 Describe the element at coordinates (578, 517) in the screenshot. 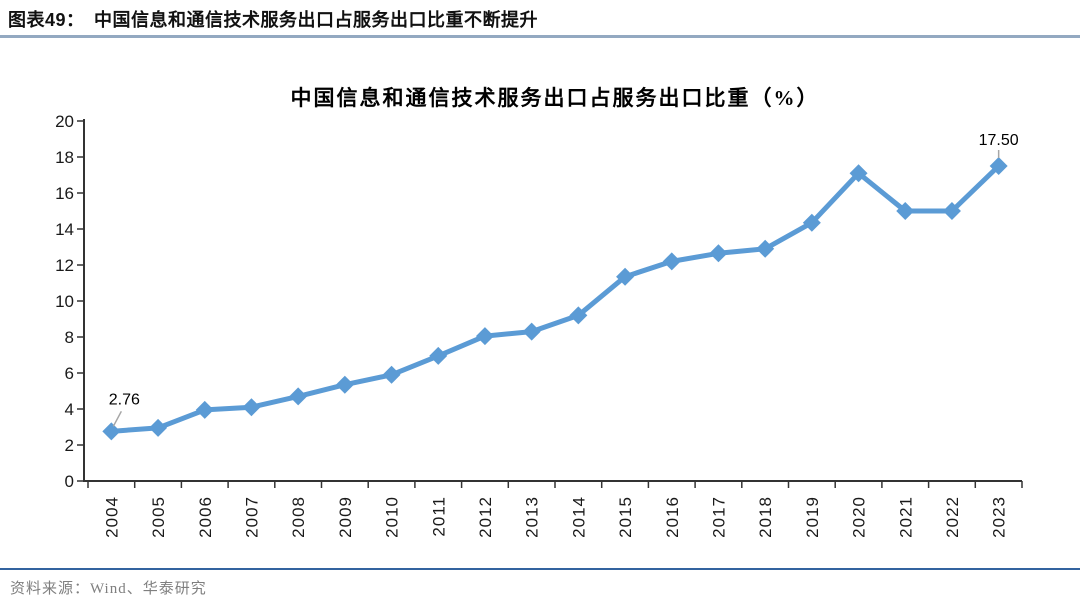

I see `x-tick-label: 2014` at that location.